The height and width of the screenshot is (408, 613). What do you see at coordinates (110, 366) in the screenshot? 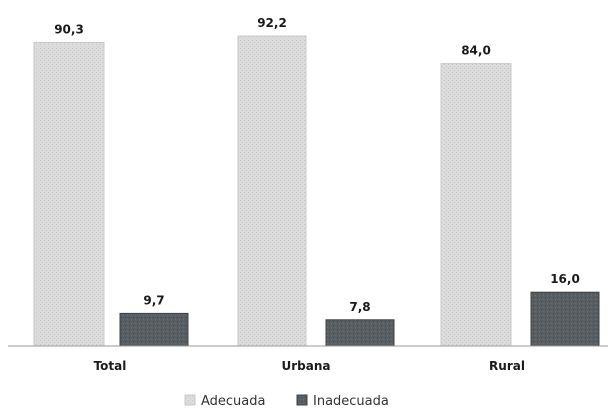
I see `x-tick-label-total: Total` at bounding box center [110, 366].